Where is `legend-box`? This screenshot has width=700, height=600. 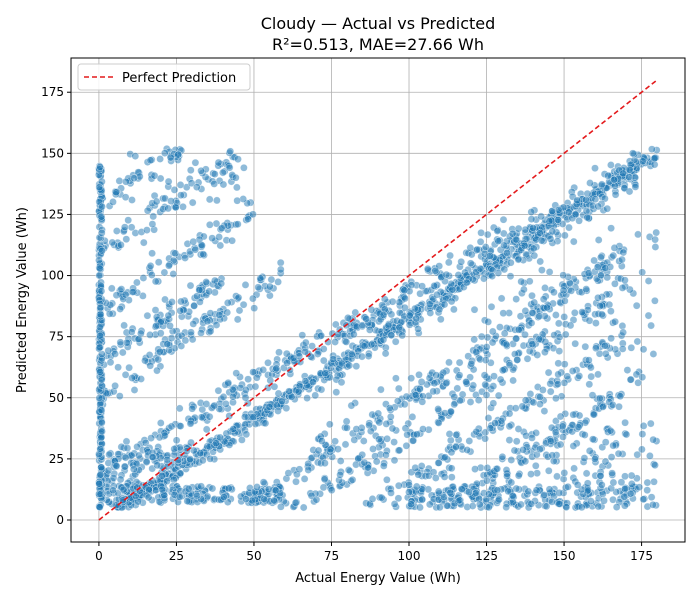
legend-box is located at coordinates (164, 77).